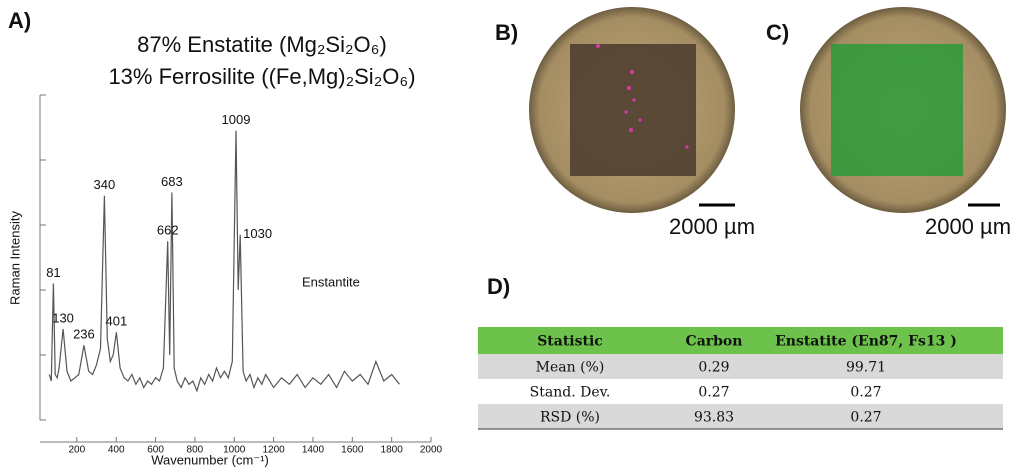 The height and width of the screenshot is (474, 1019). I want to click on peak-label: 662, so click(168, 230).